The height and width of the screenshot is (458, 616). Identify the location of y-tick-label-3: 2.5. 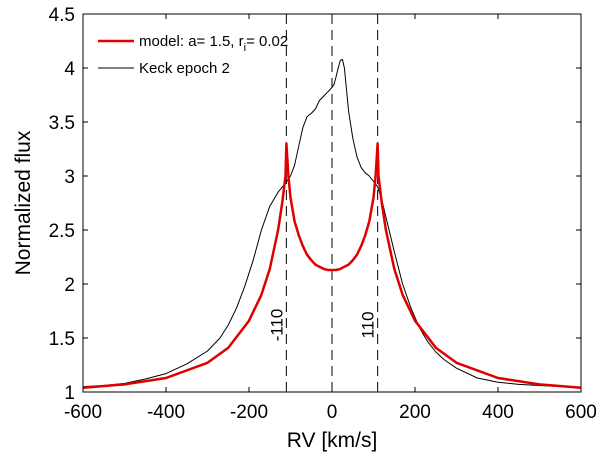
(62, 231).